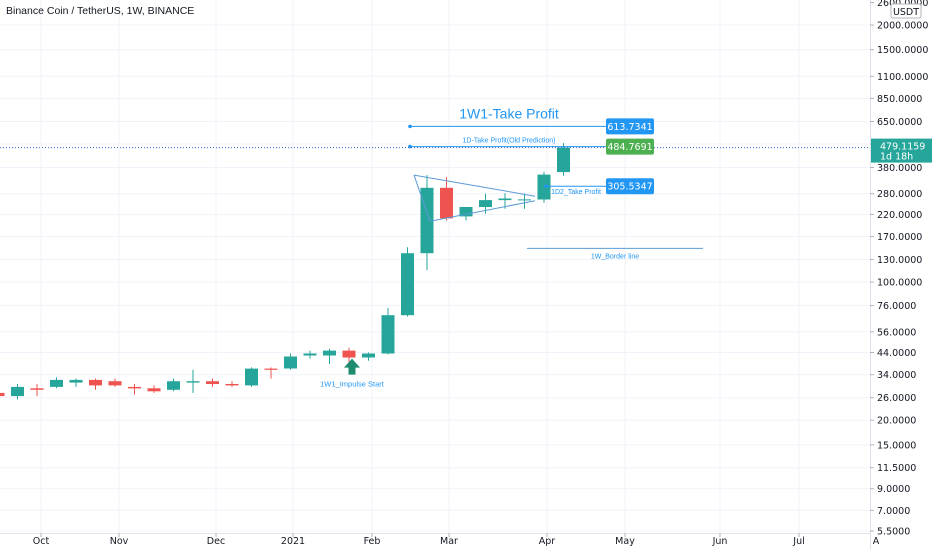 The image size is (932, 550). What do you see at coordinates (899, 237) in the screenshot?
I see `y-tick-label: 170.0000` at bounding box center [899, 237].